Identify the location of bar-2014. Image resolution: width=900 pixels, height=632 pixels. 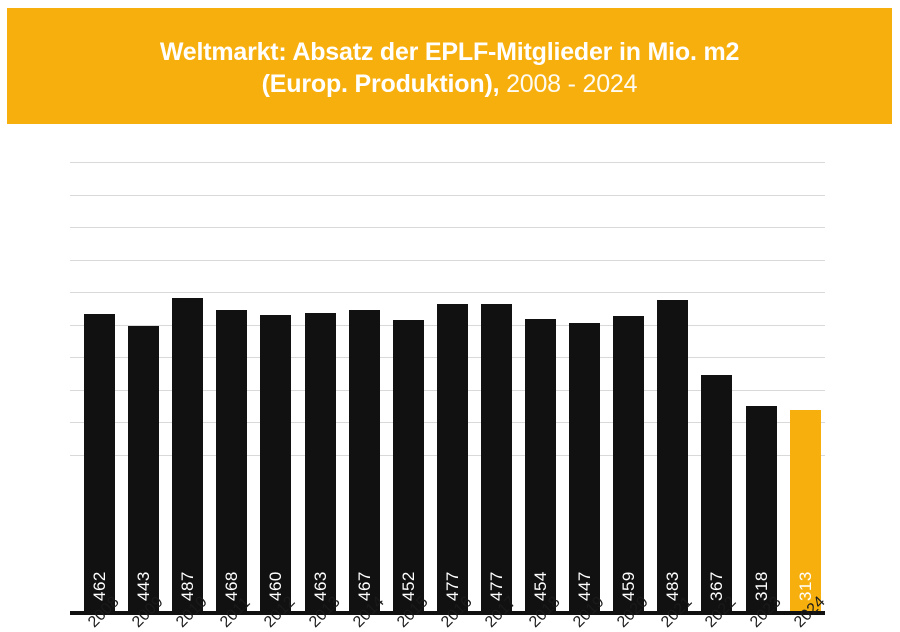
(364, 460).